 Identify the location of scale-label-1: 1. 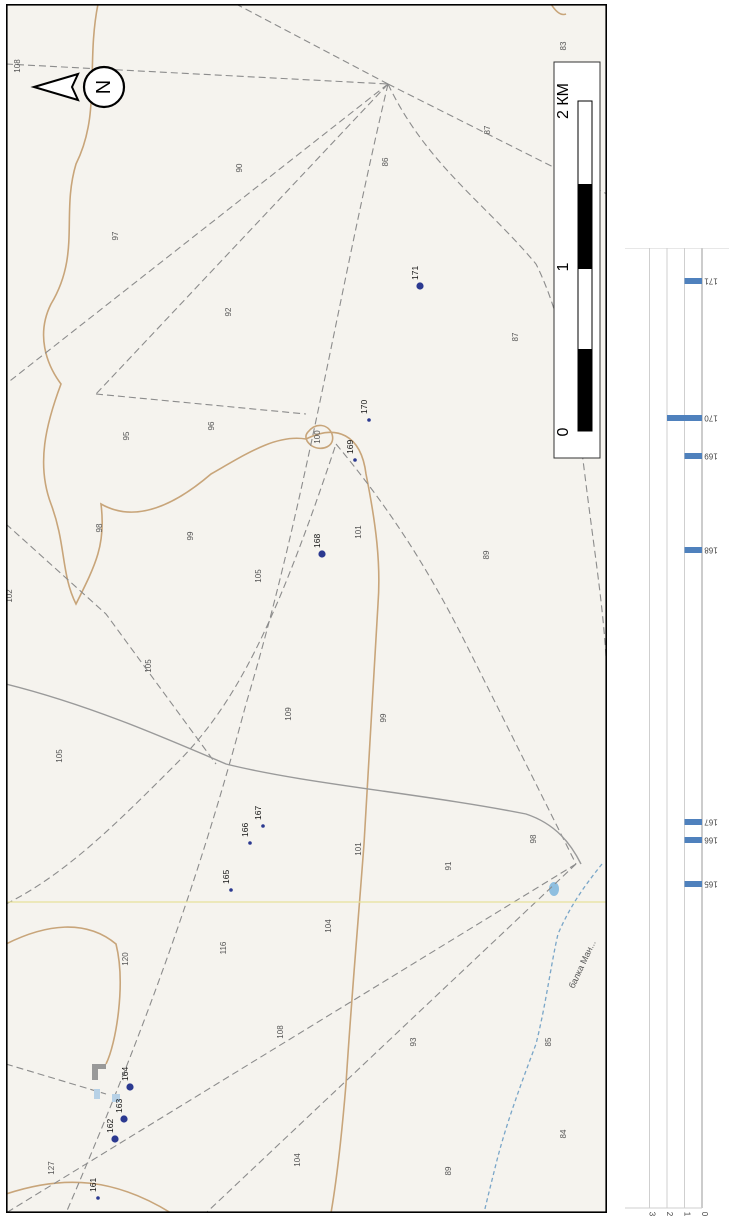
(563, 266).